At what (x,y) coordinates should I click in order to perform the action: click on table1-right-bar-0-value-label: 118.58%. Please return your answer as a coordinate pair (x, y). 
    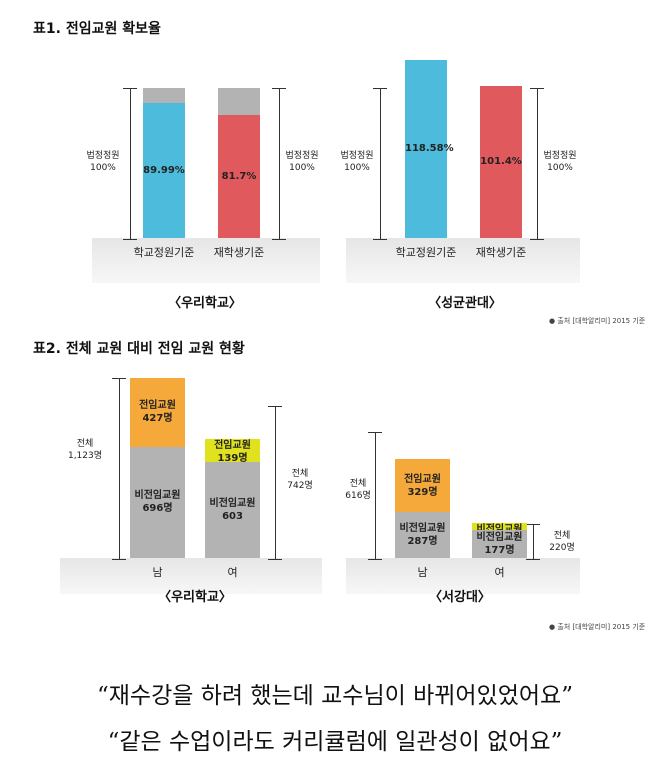
    Looking at the image, I should click on (429, 148).